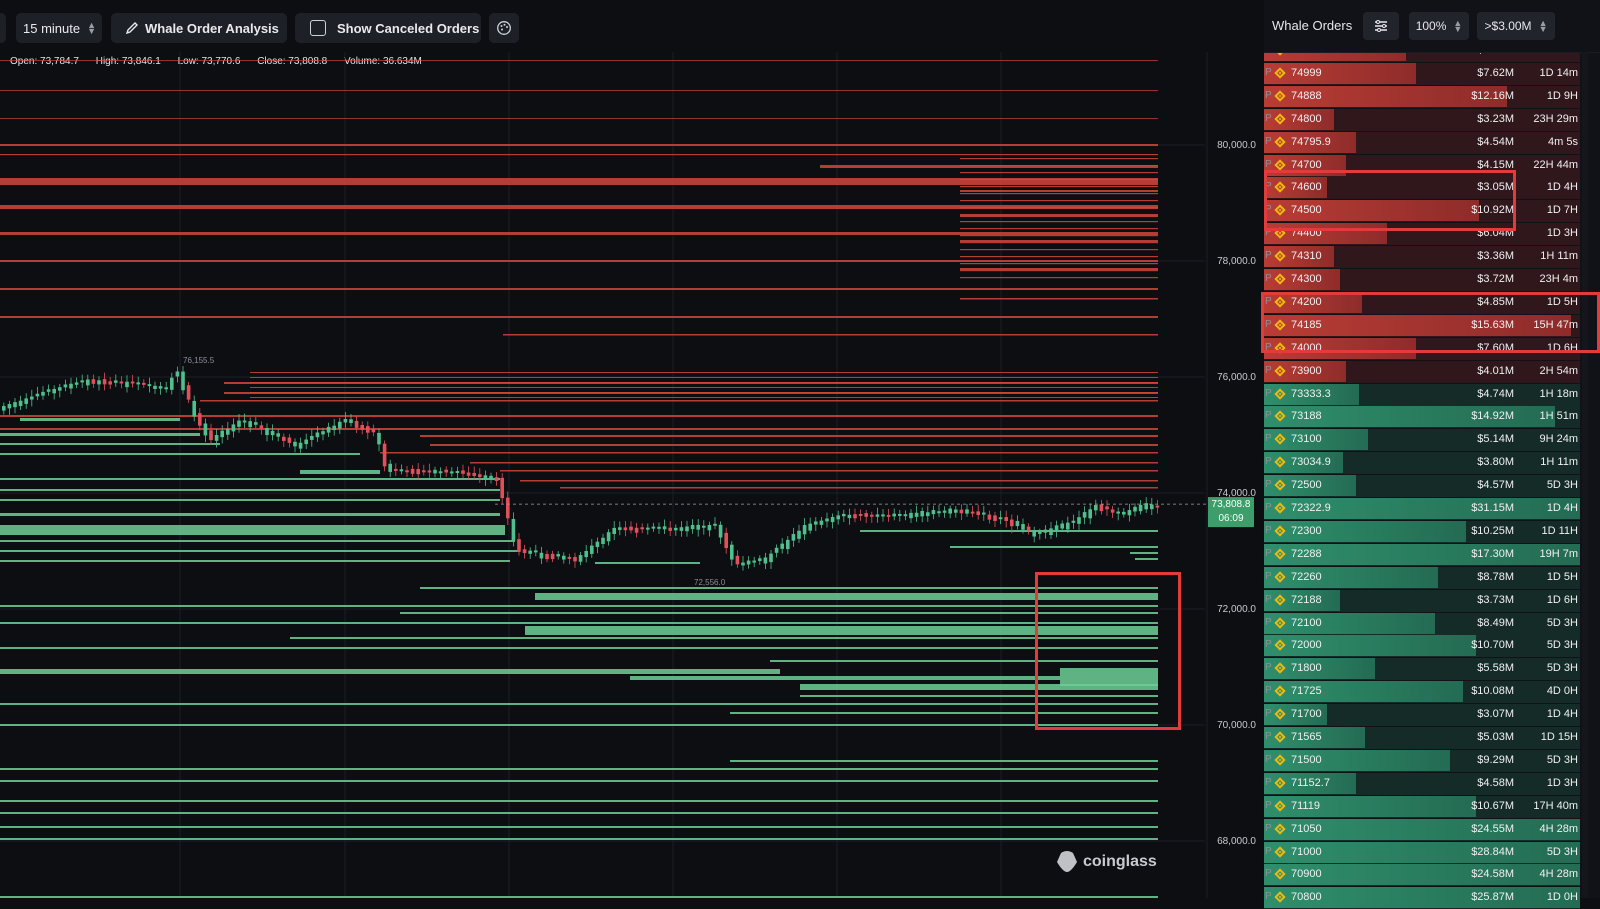  I want to click on whale-order-analysis-label: Whale Order Analysis, so click(212, 28).